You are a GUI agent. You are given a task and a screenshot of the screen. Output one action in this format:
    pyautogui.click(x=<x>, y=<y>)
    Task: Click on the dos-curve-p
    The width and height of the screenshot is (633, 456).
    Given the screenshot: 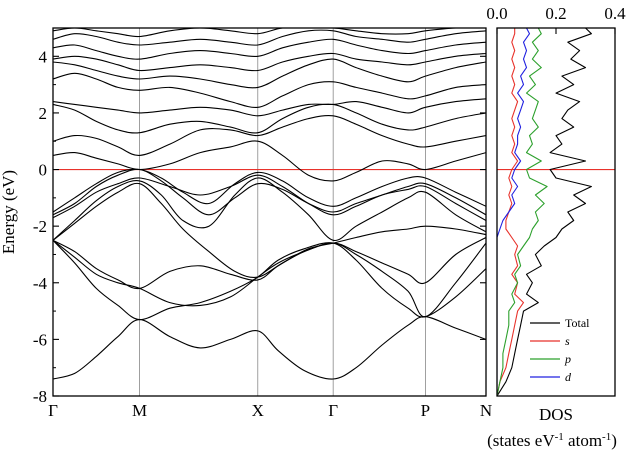 What is the action you would take?
    pyautogui.click(x=522, y=212)
    